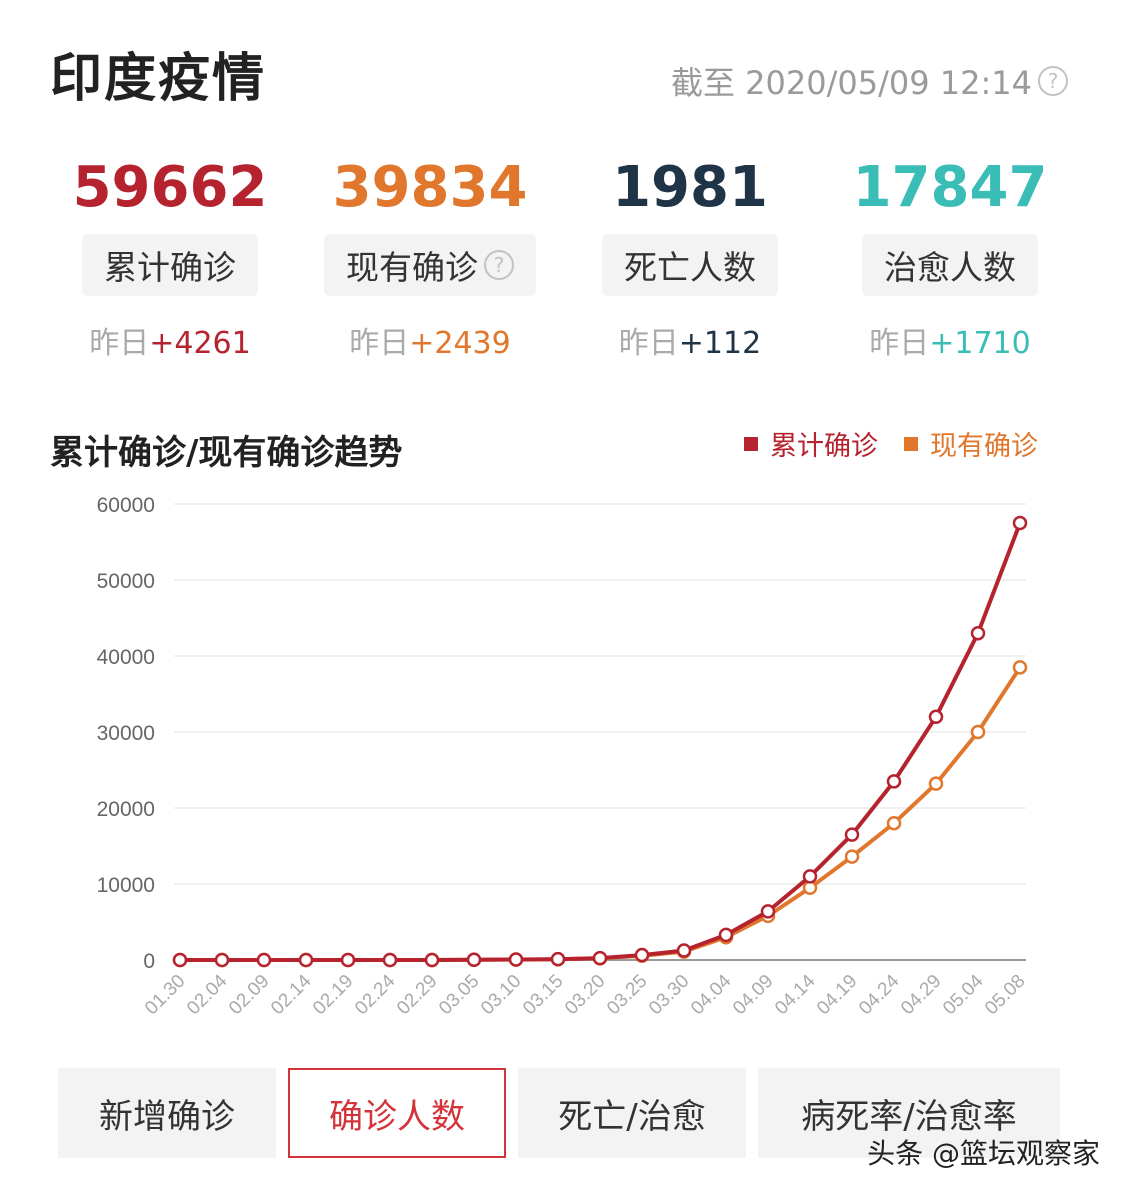 This screenshot has width=1124, height=1190. Describe the element at coordinates (632, 1113) in the screenshot. I see `tab-deaths-recovered: 死亡/治愈` at that location.